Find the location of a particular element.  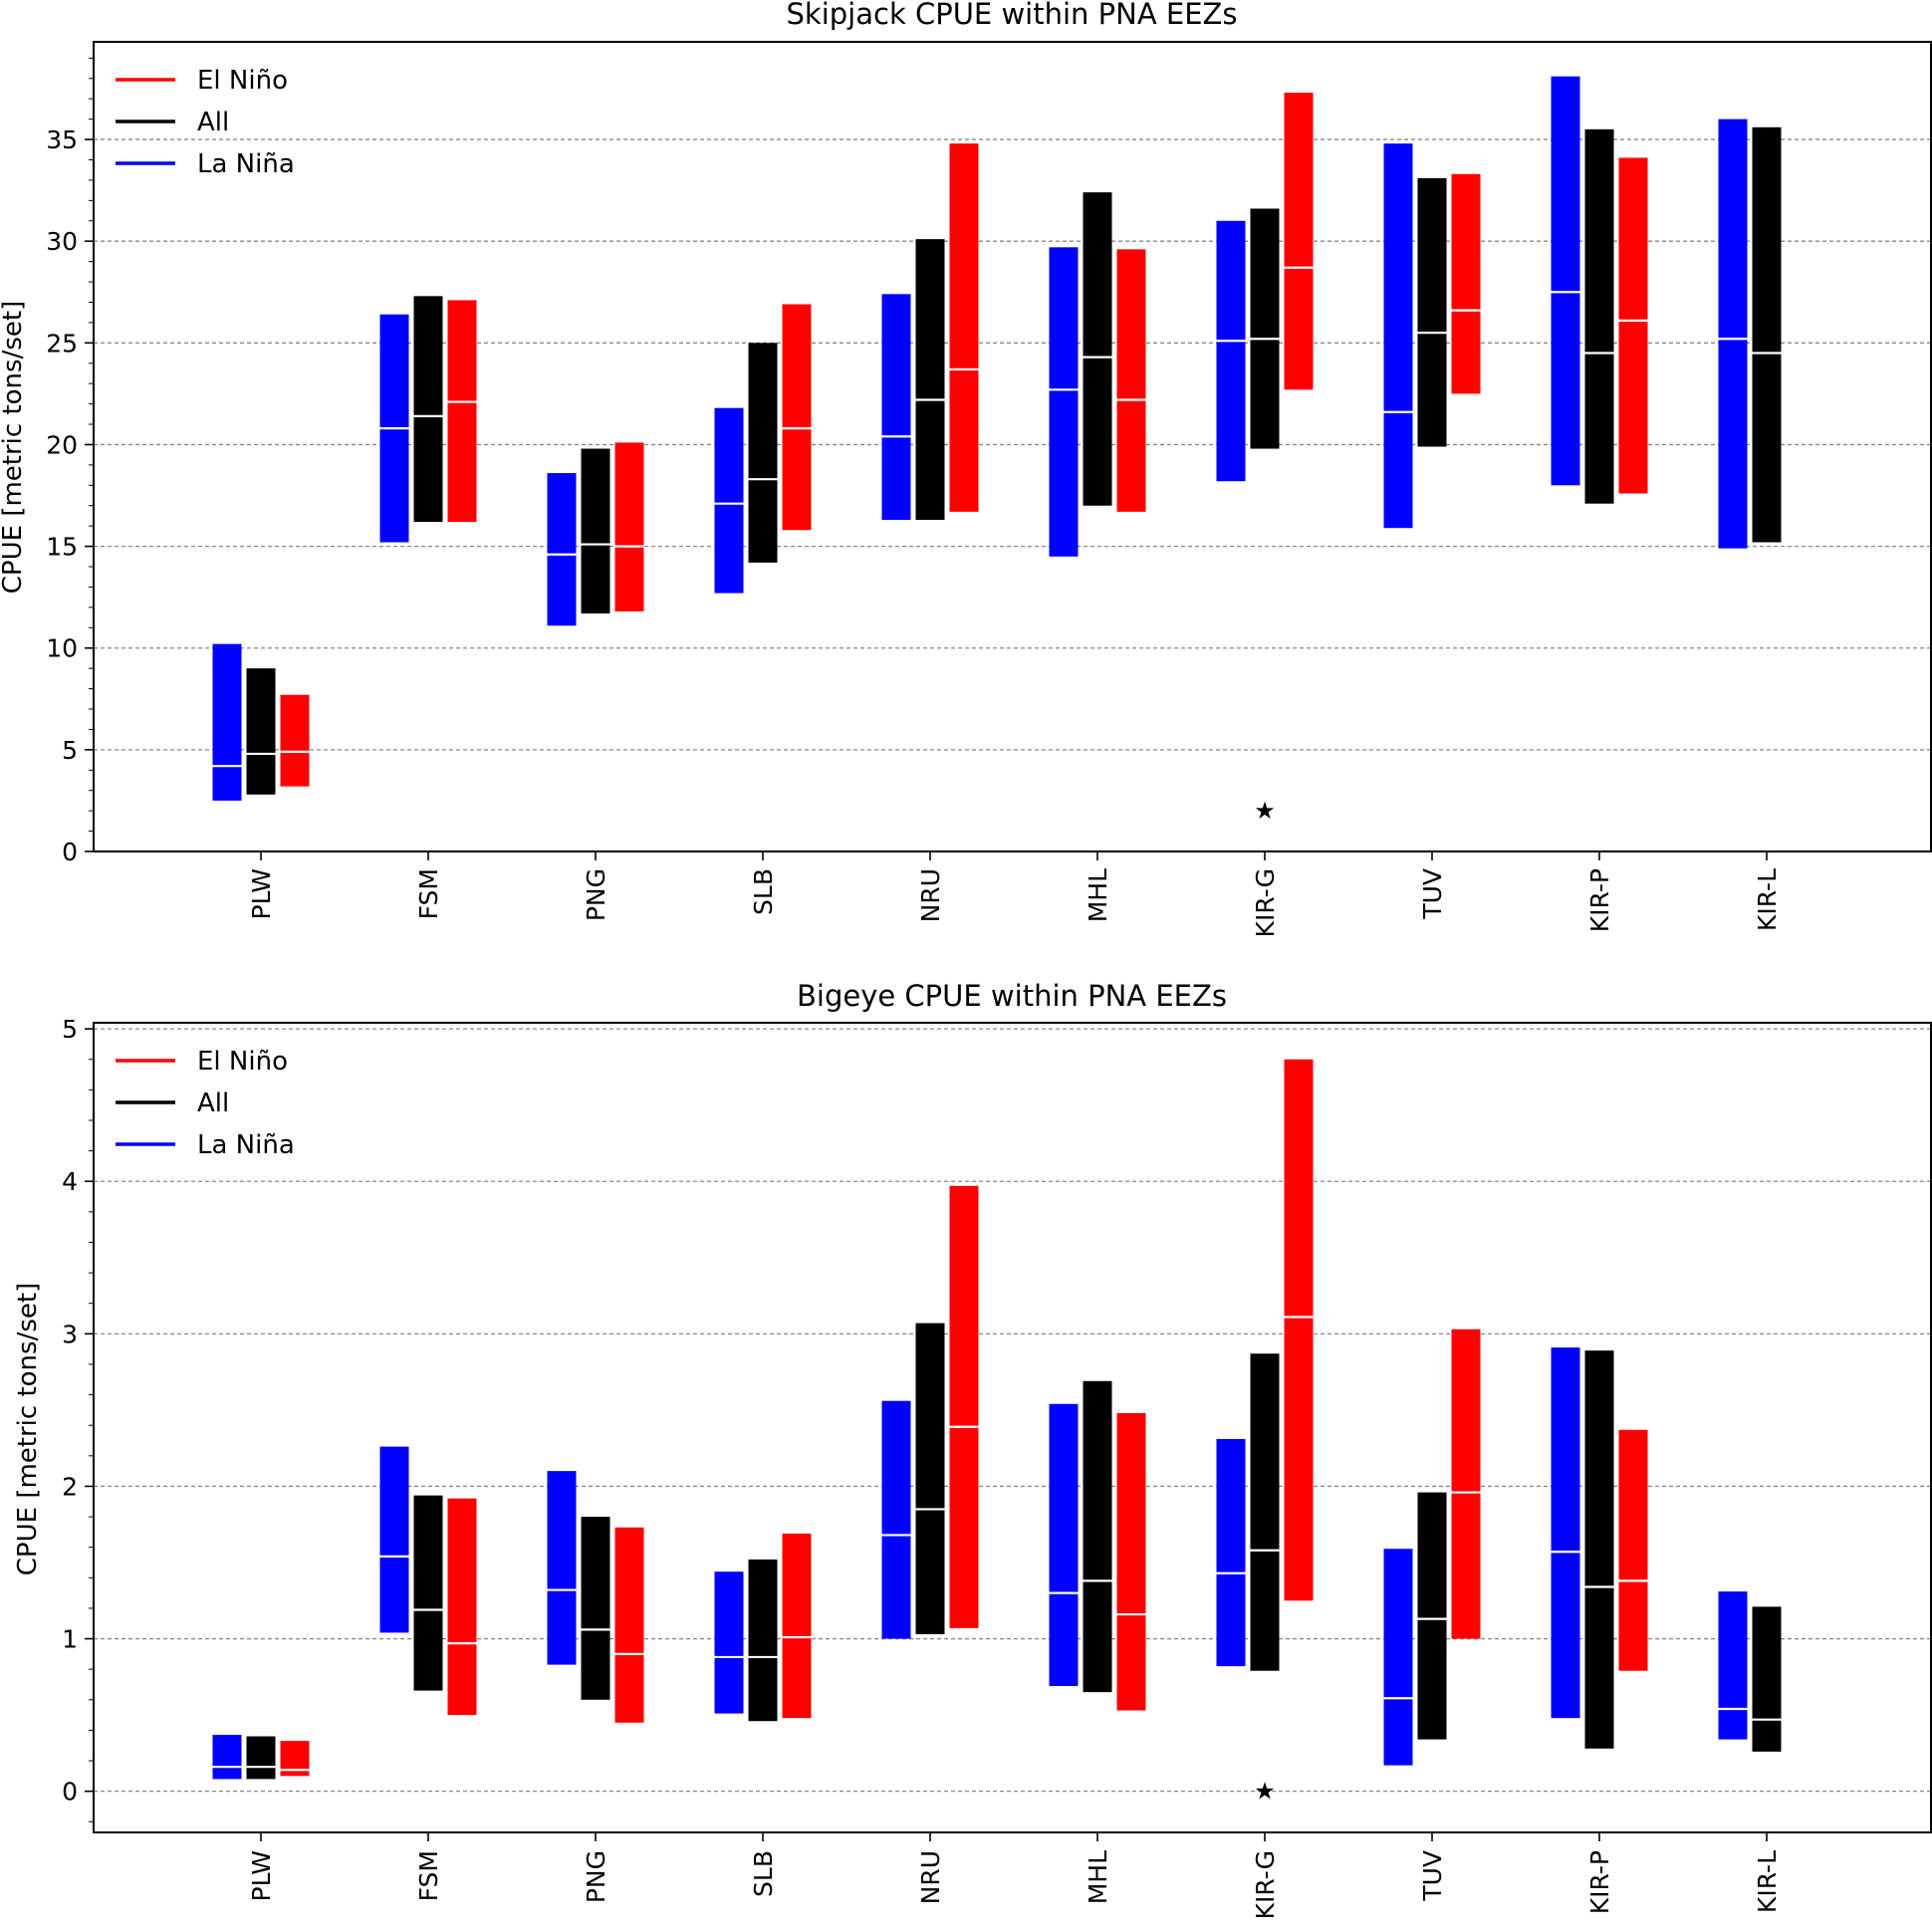

y-tick-label: 10 is located at coordinates (62, 648).